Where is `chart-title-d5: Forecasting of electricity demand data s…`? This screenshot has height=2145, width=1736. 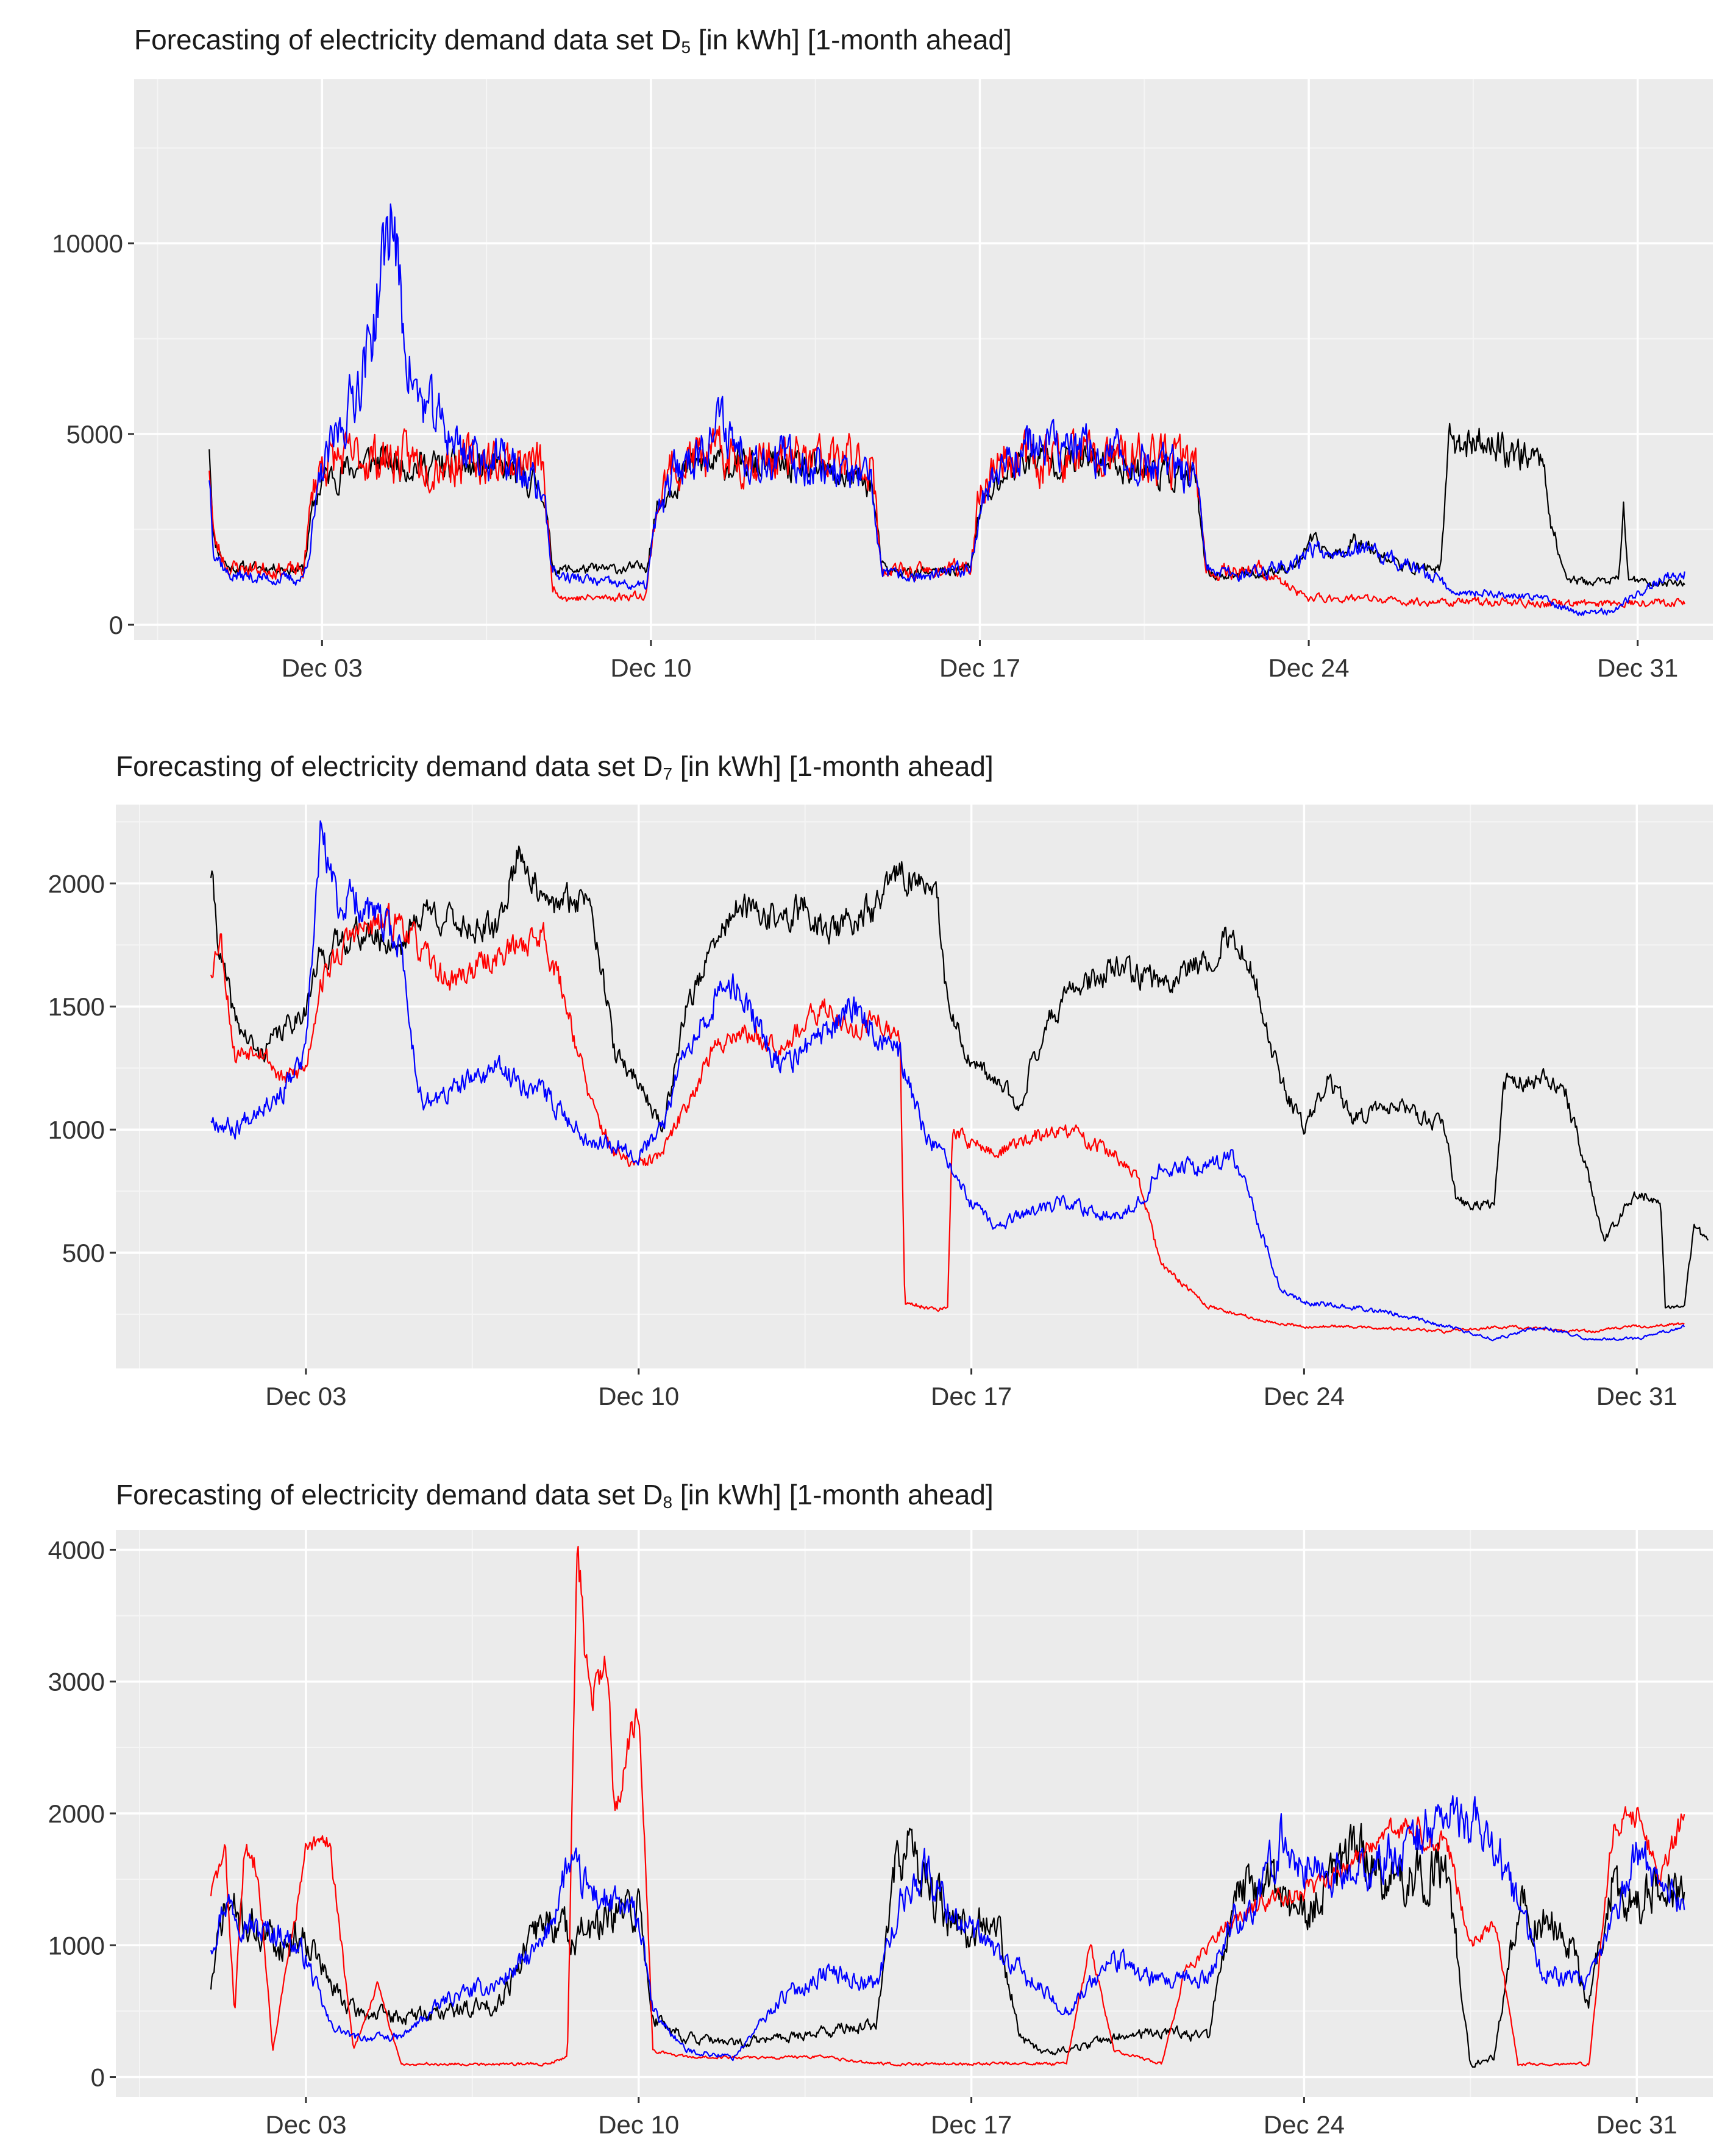
chart-title-d5: Forecasting of electricity demand data s… is located at coordinates (573, 40).